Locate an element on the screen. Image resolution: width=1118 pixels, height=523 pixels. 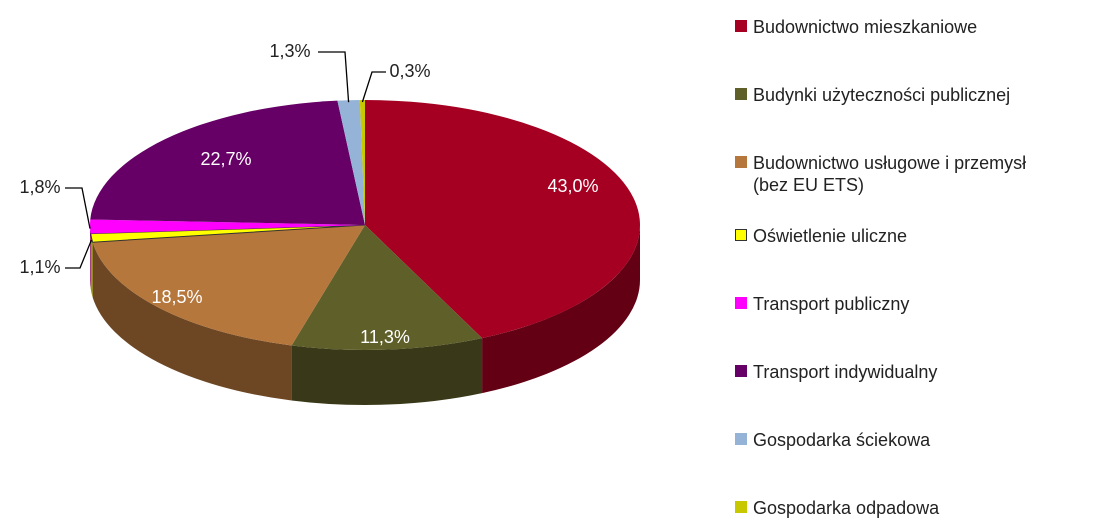
legend-item: Gospodarka odpadowa is located at coordinates (894, 508).